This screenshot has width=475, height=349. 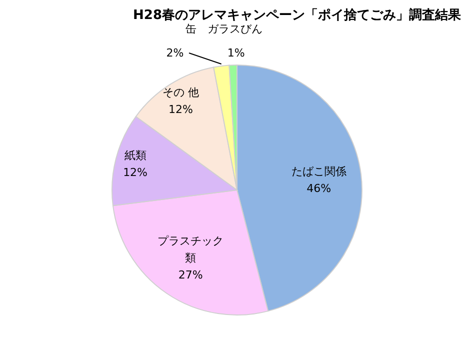 What do you see at coordinates (190, 276) in the screenshot?
I see `data-label: 27%` at bounding box center [190, 276].